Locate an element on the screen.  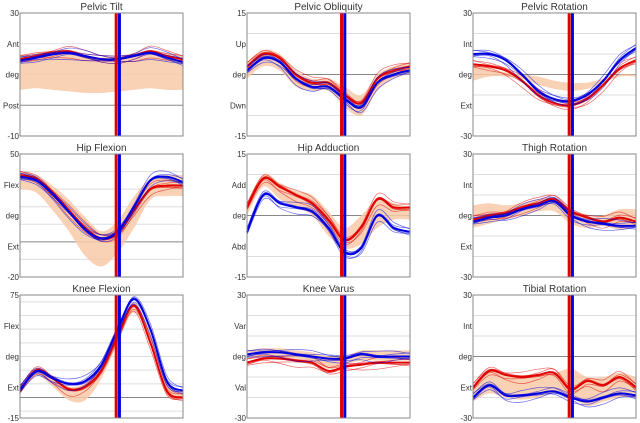
y-tick-label: Ant is located at coordinates (13, 44).